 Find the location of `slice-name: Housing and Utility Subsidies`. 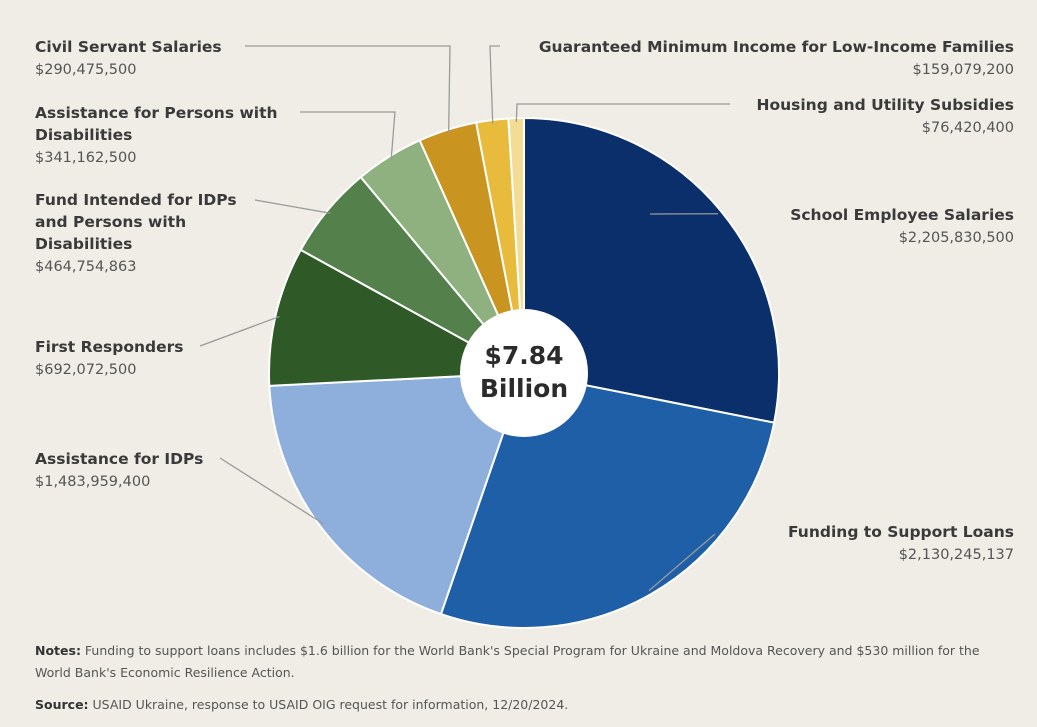

slice-name: Housing and Utility Subsidies is located at coordinates (885, 105).